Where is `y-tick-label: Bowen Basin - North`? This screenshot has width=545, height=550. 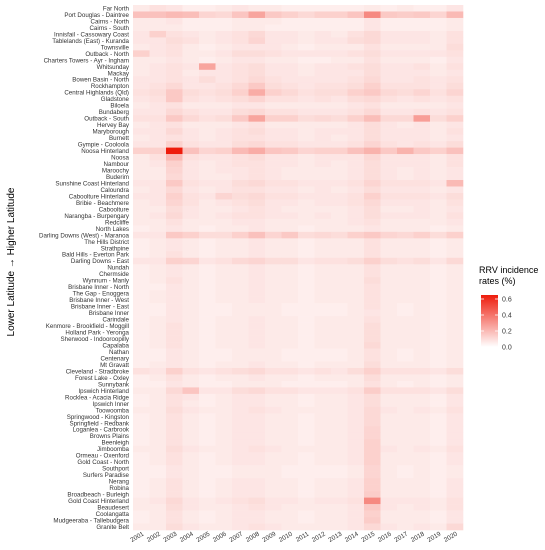
y-tick-label: Bowen Basin - North is located at coordinates (100, 80).